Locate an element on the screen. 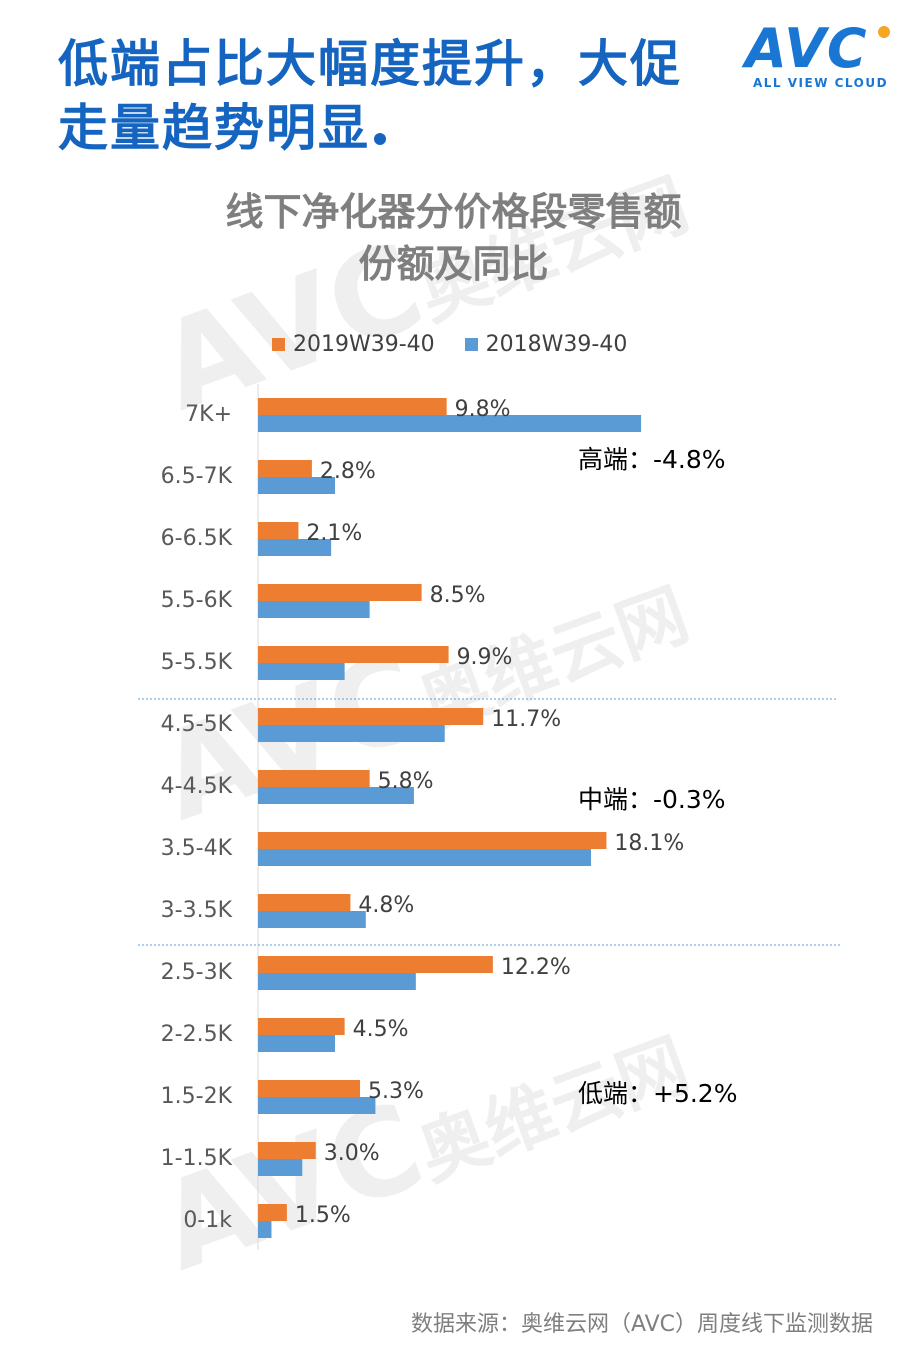 Image resolution: width=907 pixels, height=1361 pixels. avc-logo: AVC ALL VIEW CLOUD is located at coordinates (817, 57).